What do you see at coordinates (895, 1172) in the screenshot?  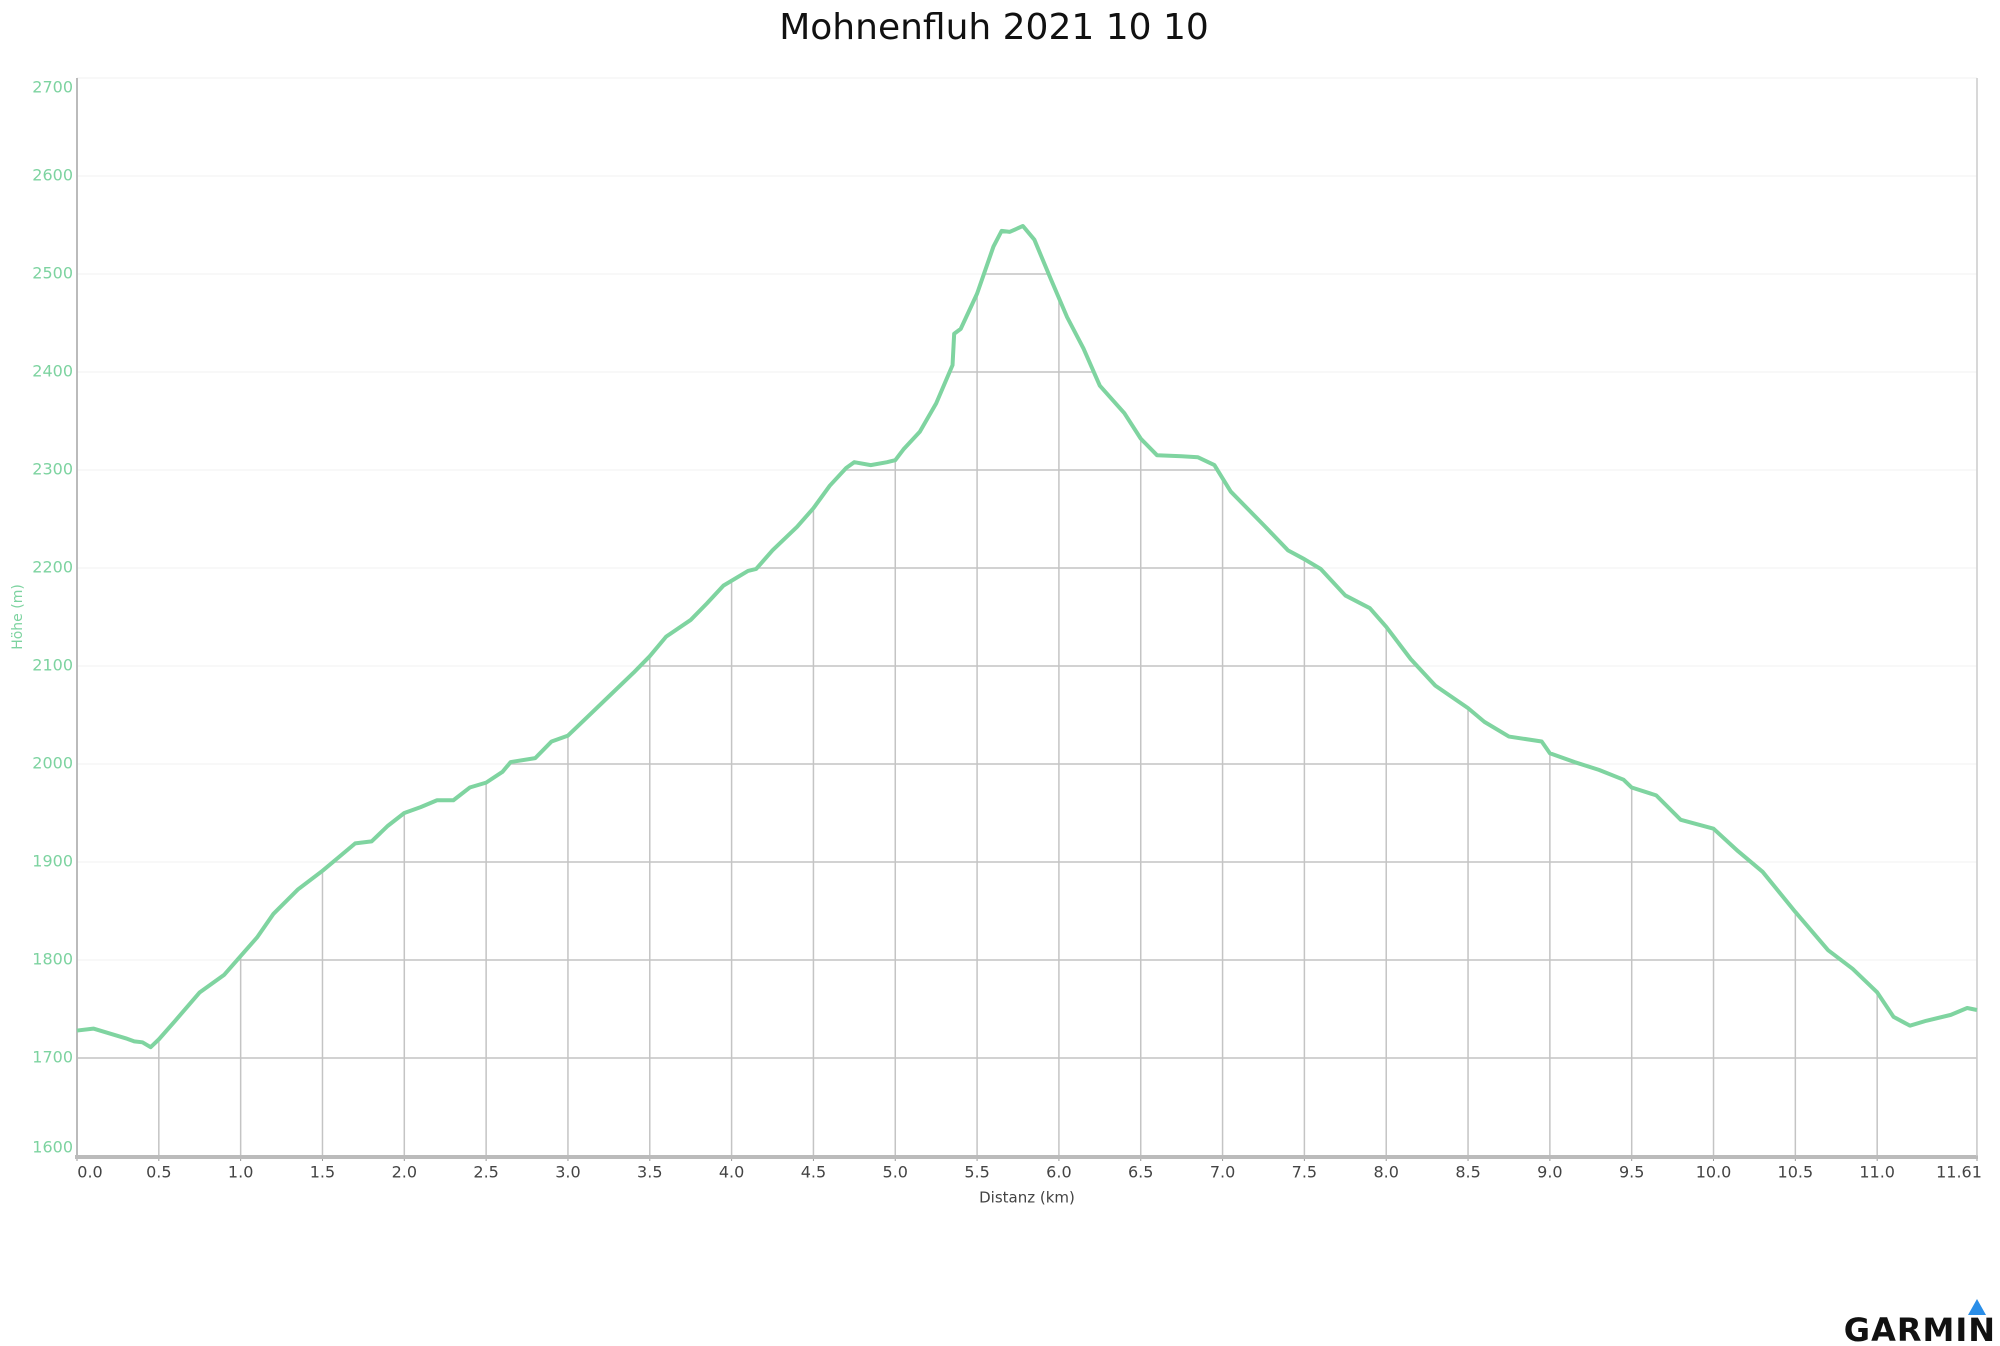 I see `x-tick-label: 5.0` at bounding box center [895, 1172].